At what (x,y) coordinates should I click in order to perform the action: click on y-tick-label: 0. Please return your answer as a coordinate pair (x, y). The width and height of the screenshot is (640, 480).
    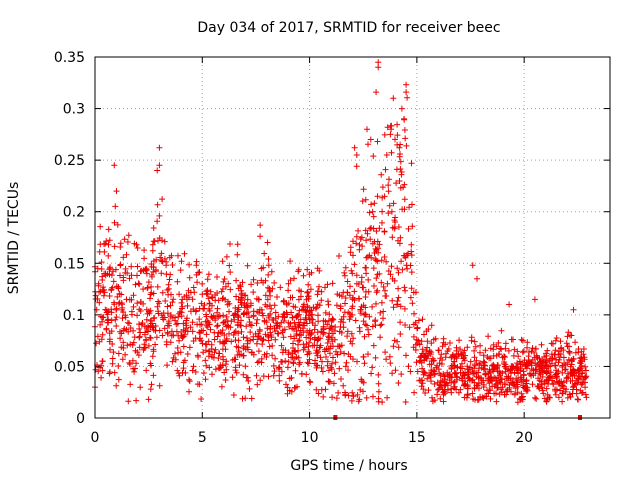
    Looking at the image, I should click on (80, 419).